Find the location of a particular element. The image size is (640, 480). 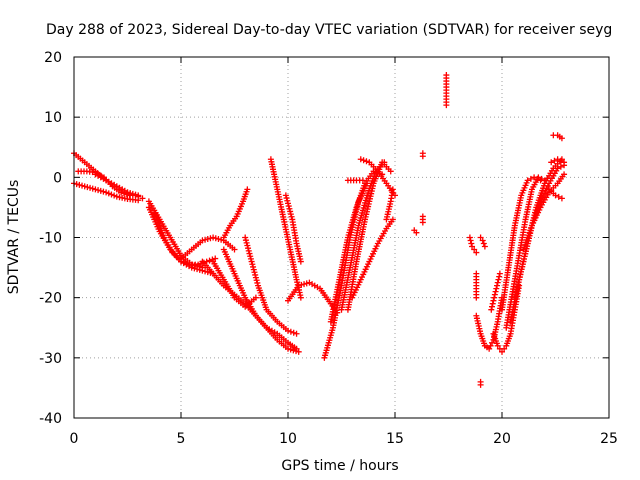

y-tick-label: 10 is located at coordinates (53, 118).